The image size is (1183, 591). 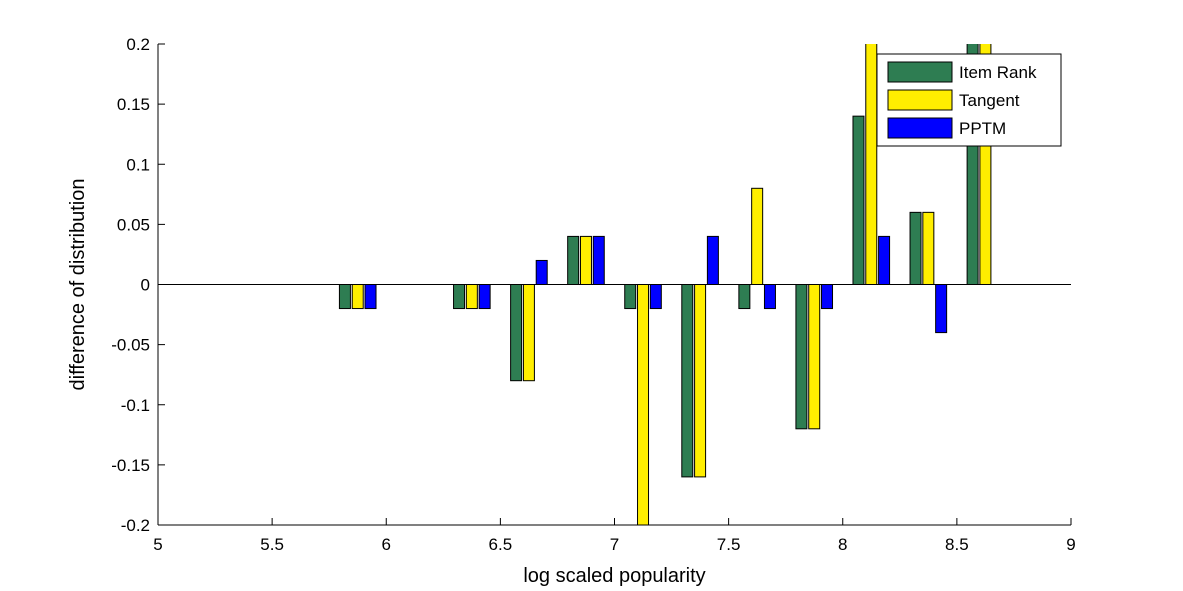 What do you see at coordinates (989, 100) in the screenshot?
I see `legend-label-tangent: Tangent` at bounding box center [989, 100].